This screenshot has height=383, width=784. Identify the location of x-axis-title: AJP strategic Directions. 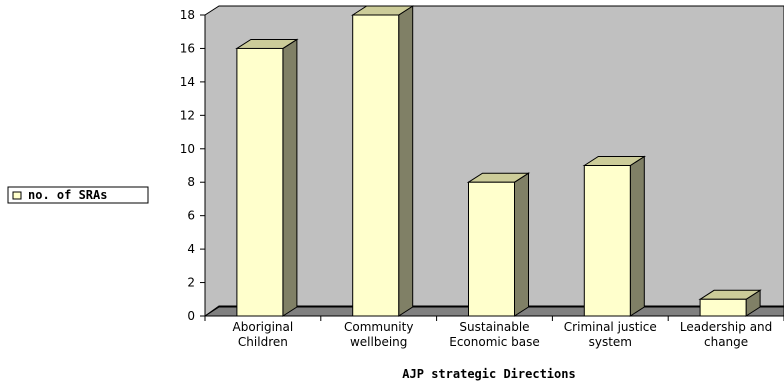
(488, 374).